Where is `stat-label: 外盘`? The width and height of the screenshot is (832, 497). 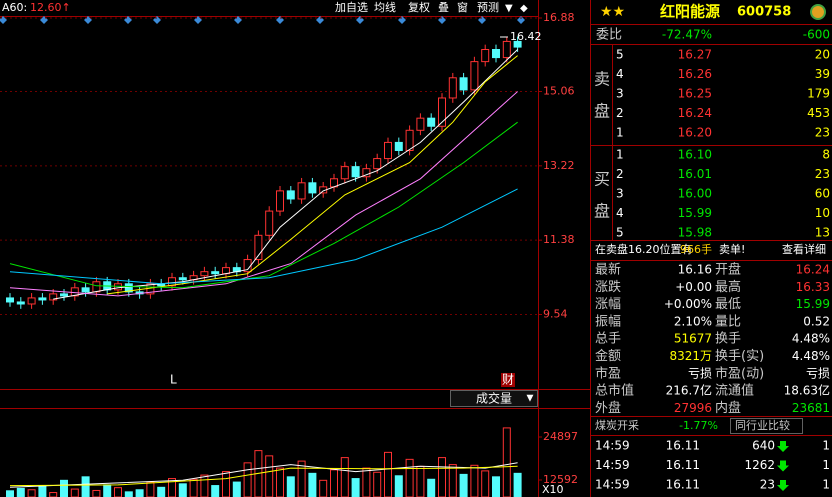 stat-label: 外盘 is located at coordinates (608, 408).